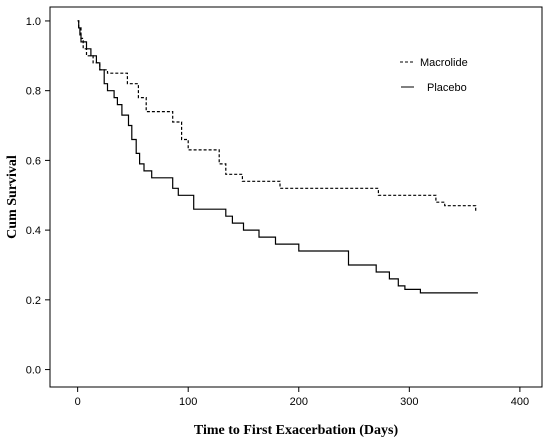 The width and height of the screenshot is (551, 448). What do you see at coordinates (33, 161) in the screenshot?
I see `y-tick-label: 0.6` at bounding box center [33, 161].